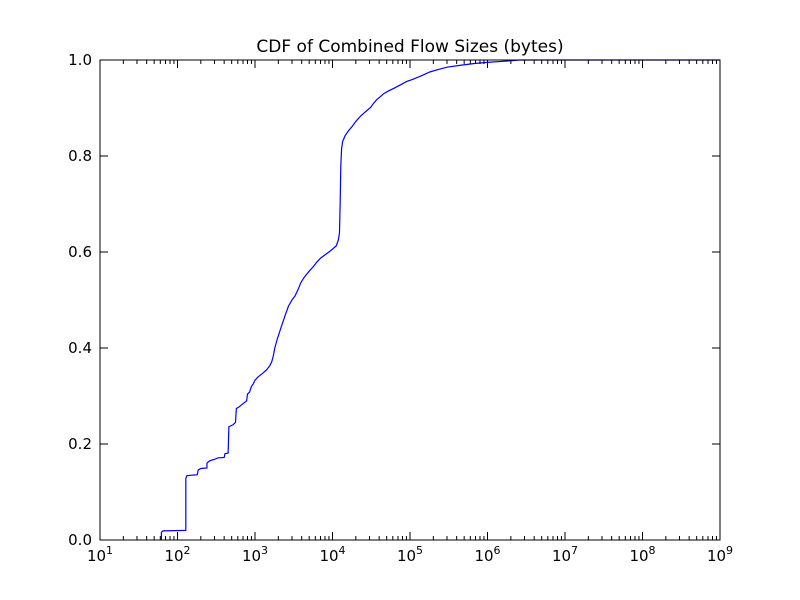 The height and width of the screenshot is (600, 800). I want to click on x-tick-label: 10⁷, so click(565, 554).